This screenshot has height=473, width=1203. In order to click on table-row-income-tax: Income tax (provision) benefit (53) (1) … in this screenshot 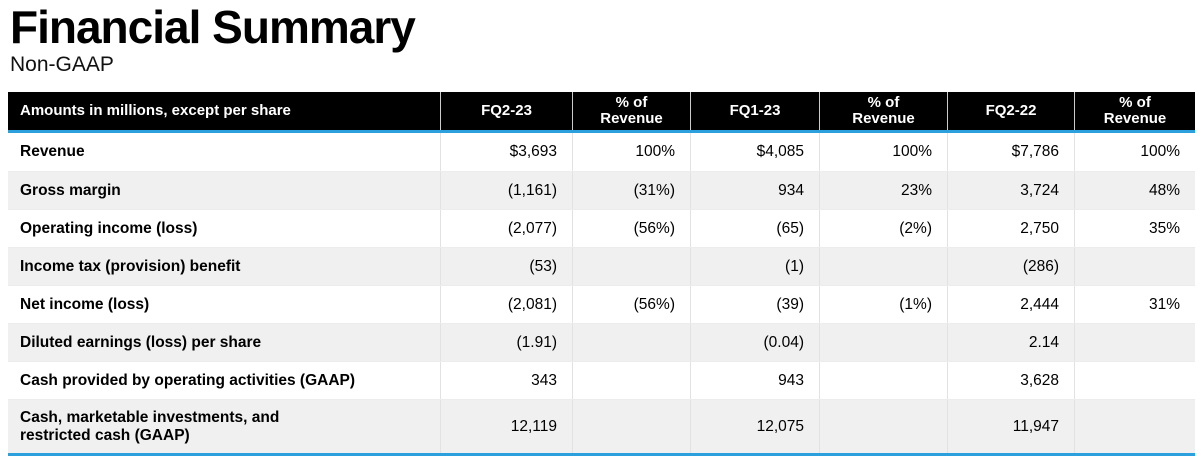, I will do `click(601, 266)`.